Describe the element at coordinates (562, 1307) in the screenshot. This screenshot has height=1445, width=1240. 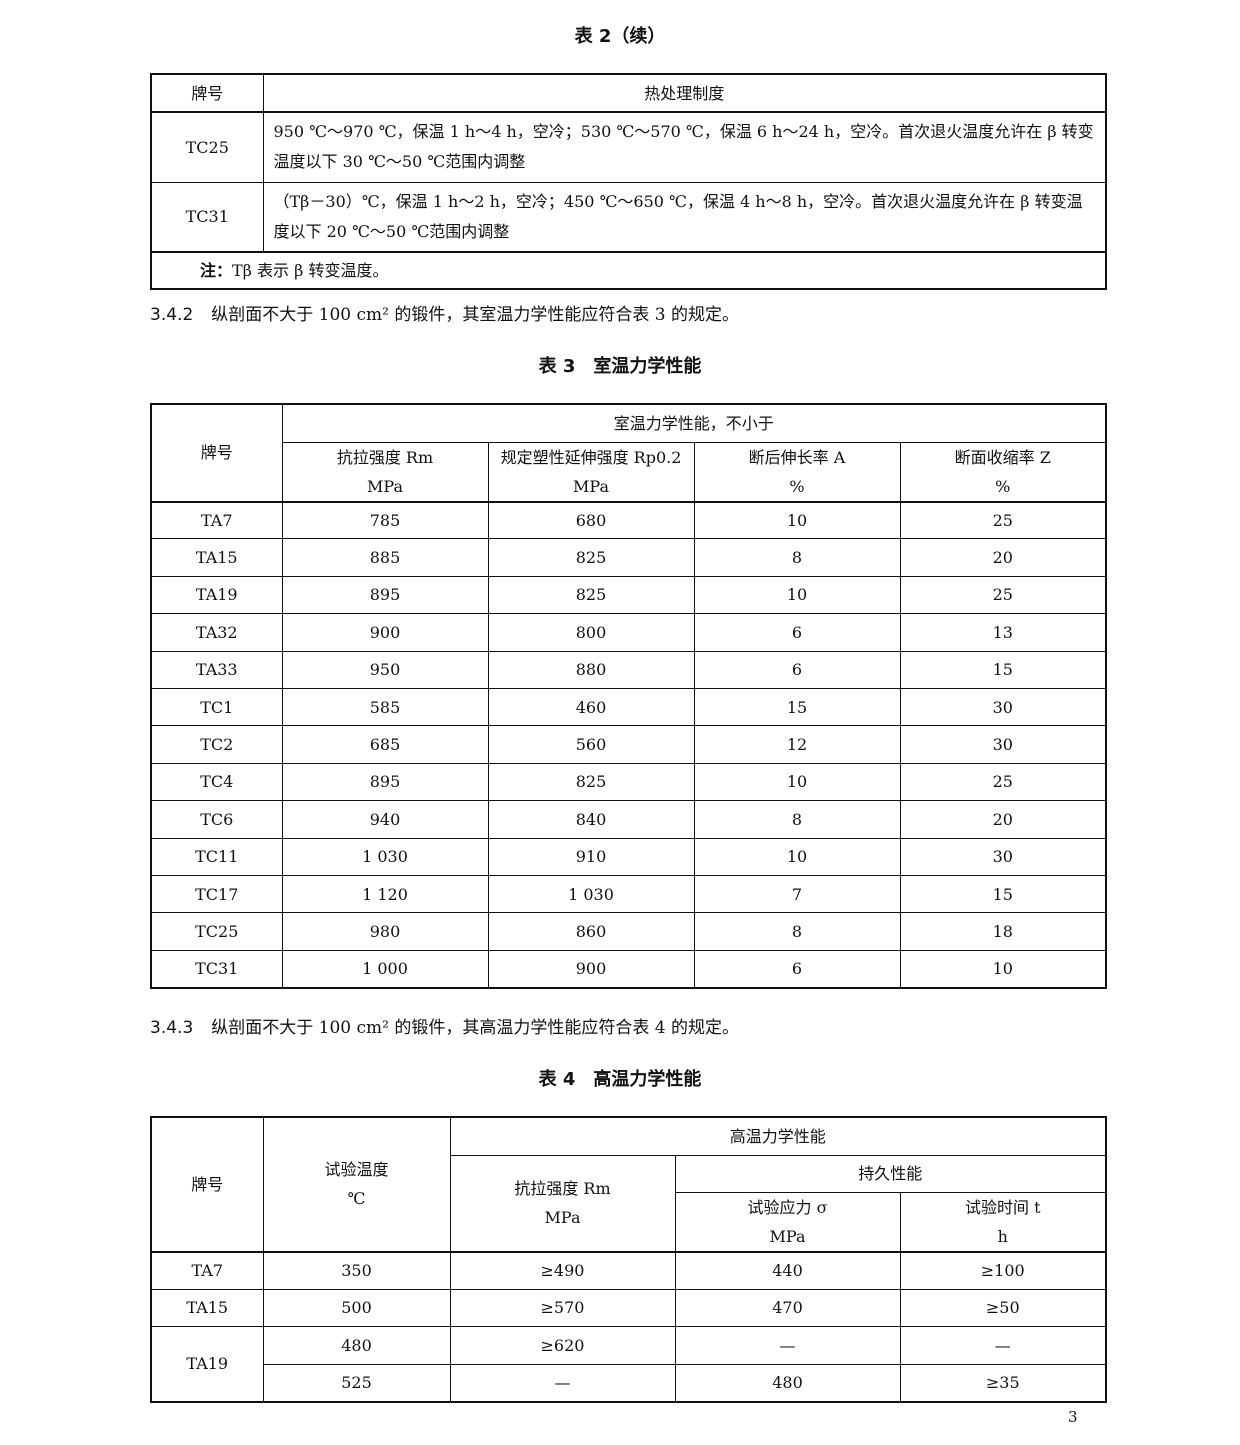
I see `value-cell: ≥570` at that location.